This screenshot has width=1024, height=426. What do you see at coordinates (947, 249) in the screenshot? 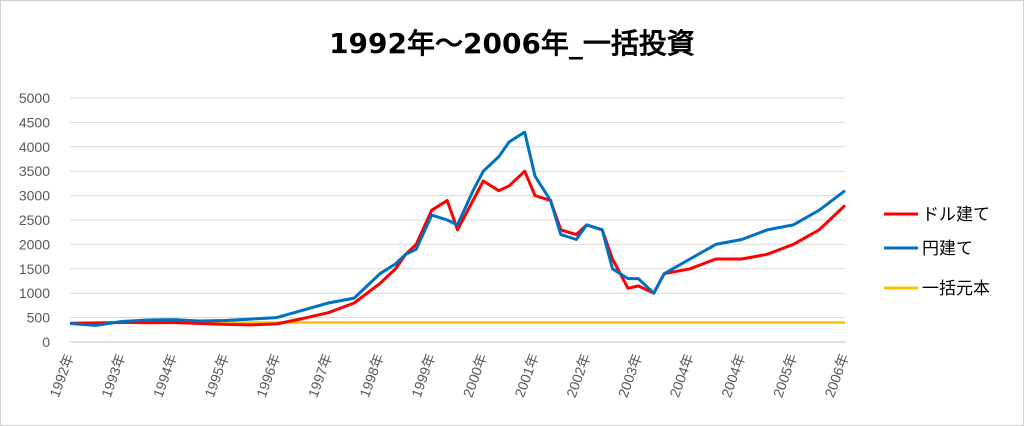
I see `legend-label: 円建て` at bounding box center [947, 249].